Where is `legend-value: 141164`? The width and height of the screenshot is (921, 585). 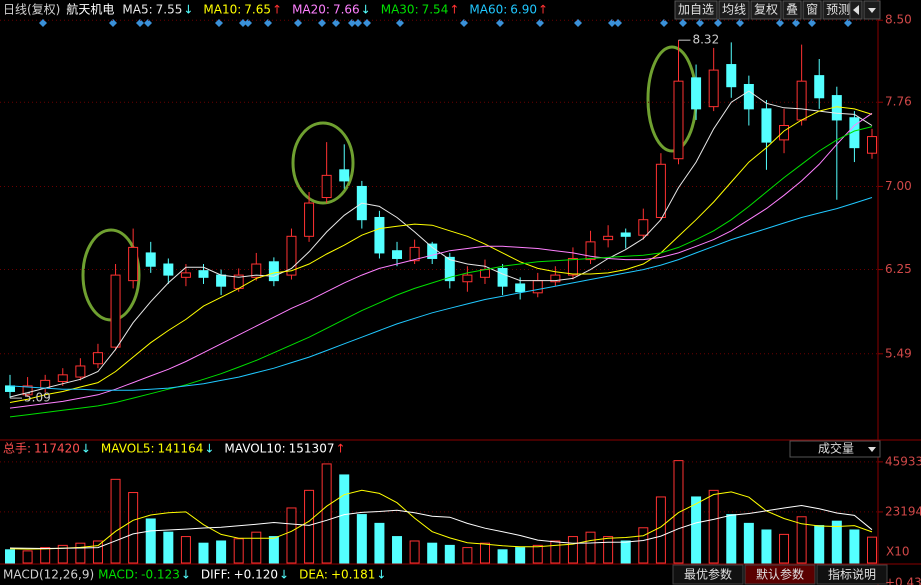 legend-value: 141164 is located at coordinates (181, 449).